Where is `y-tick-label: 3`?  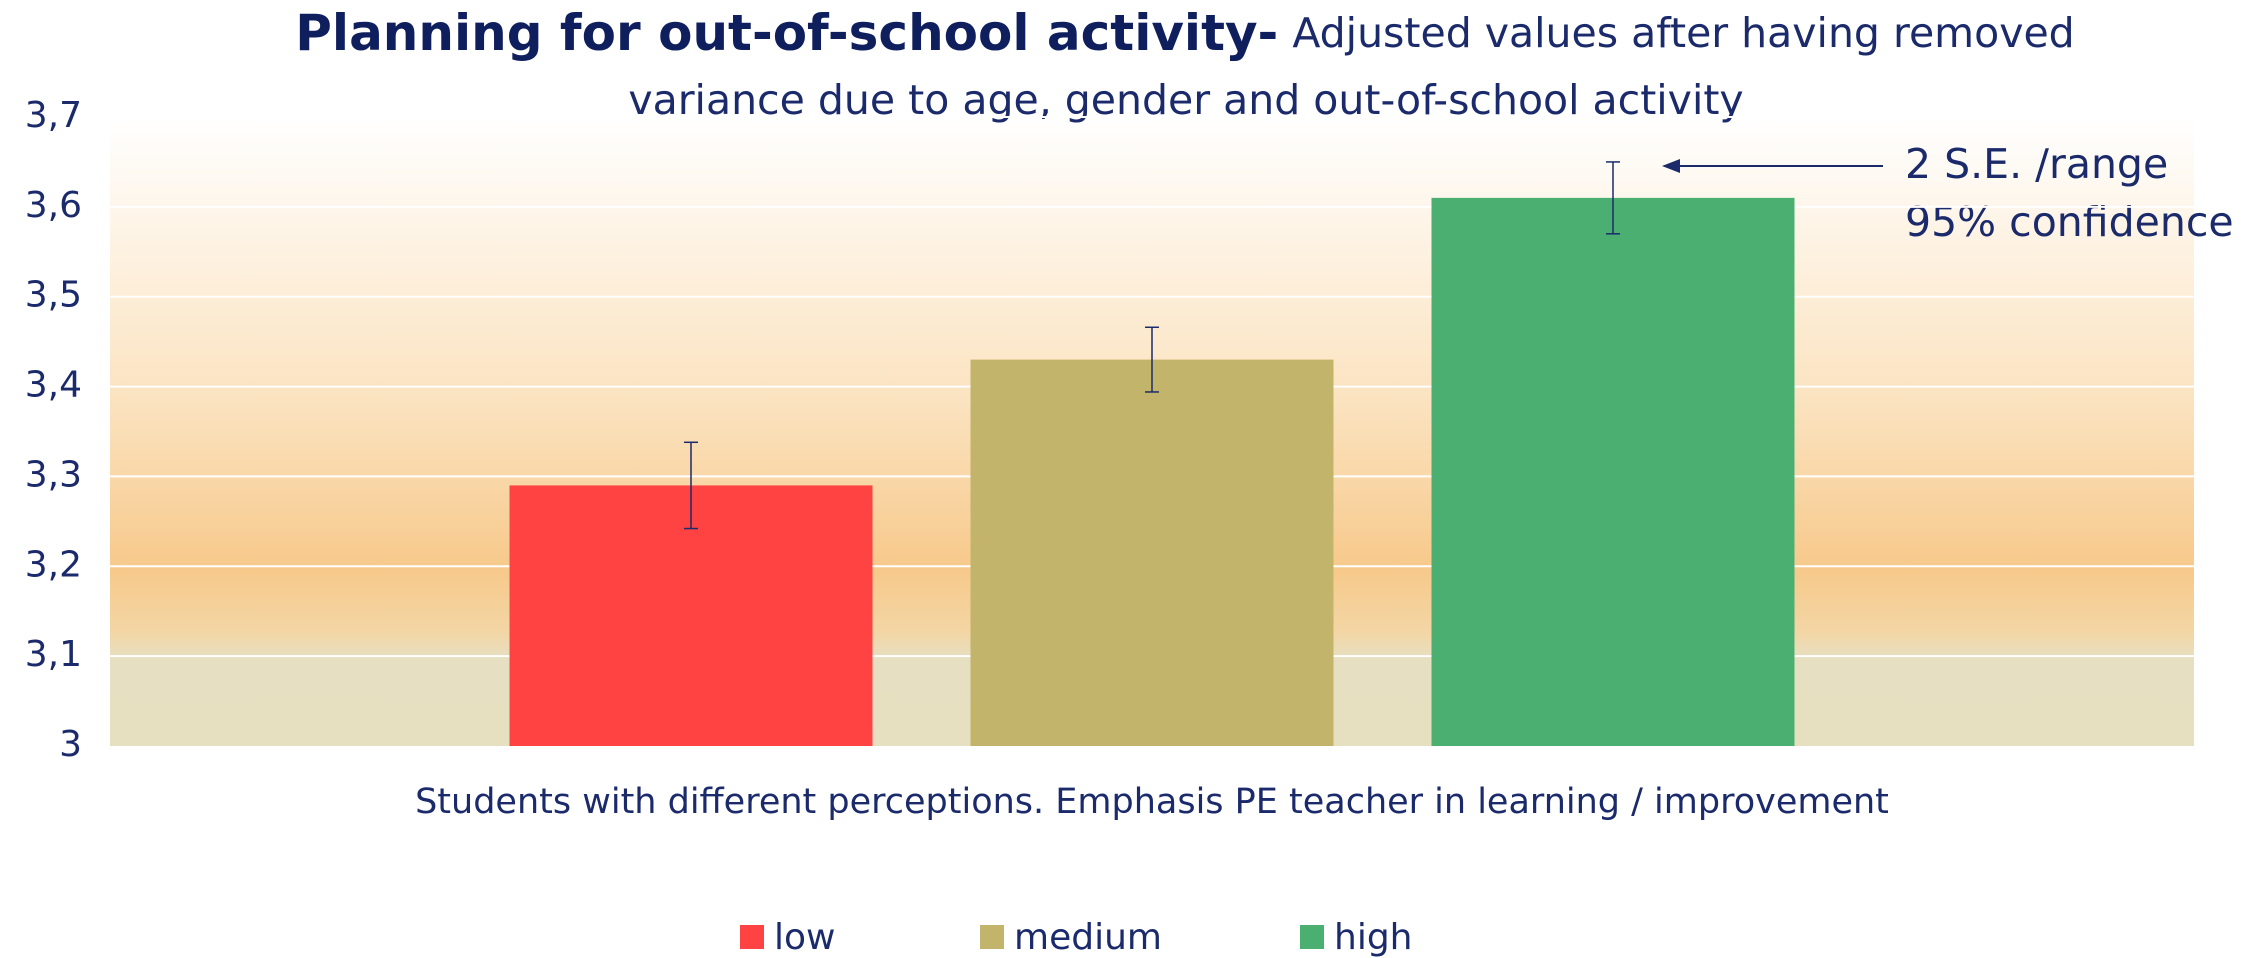 y-tick-label: 3 is located at coordinates (70, 744).